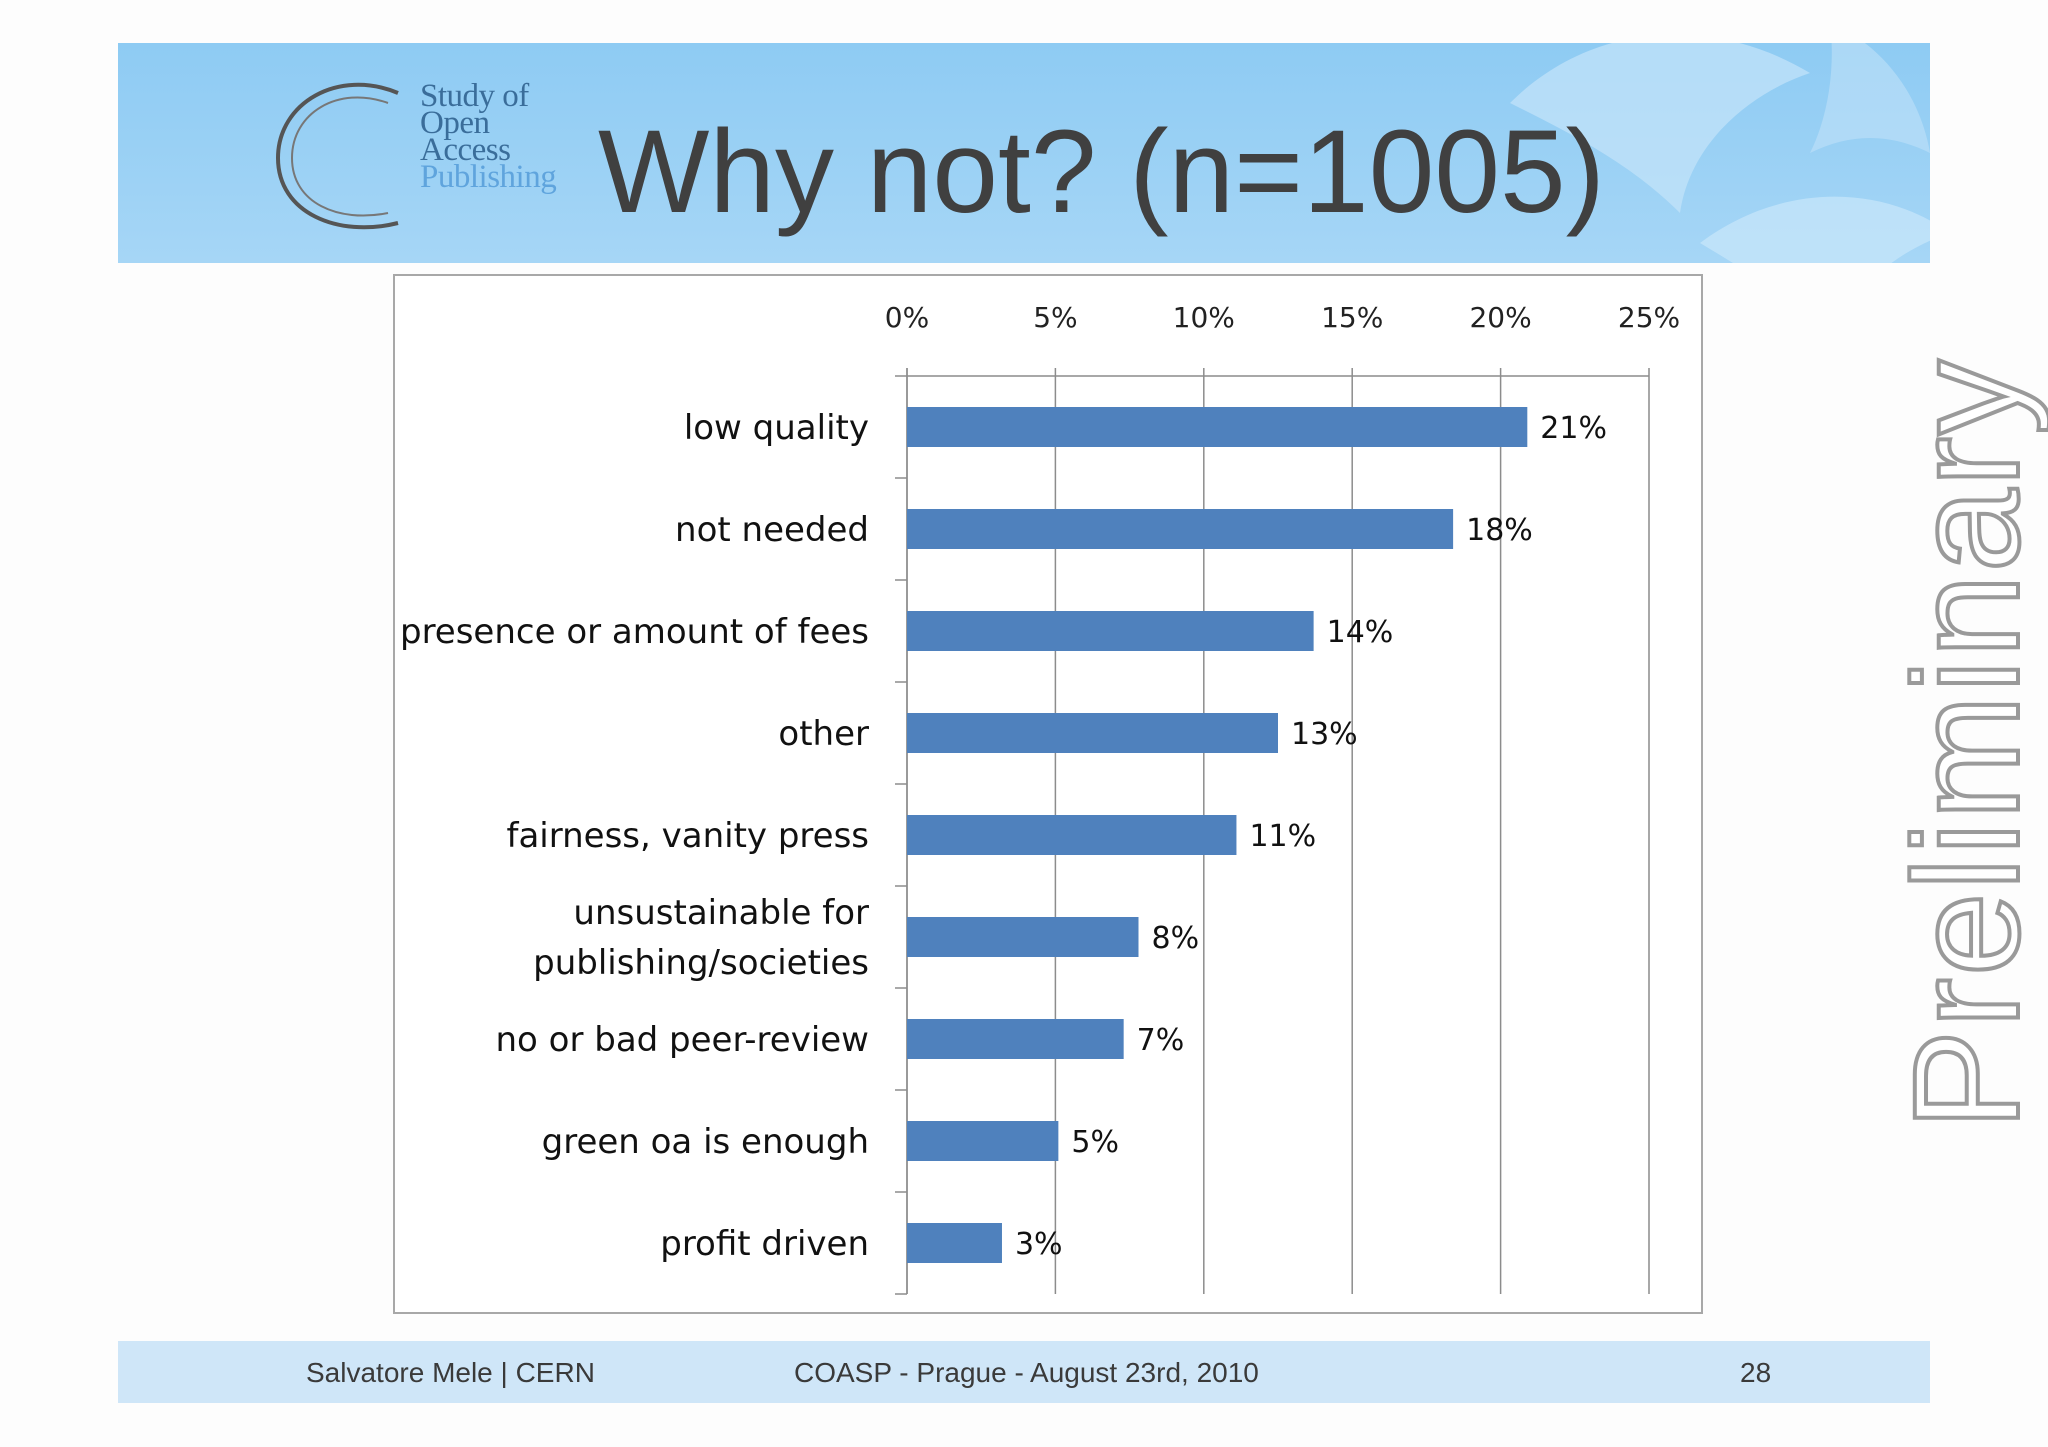 Image resolution: width=2048 pixels, height=1447 pixels. I want to click on logo-line-3: Access, so click(465, 150).